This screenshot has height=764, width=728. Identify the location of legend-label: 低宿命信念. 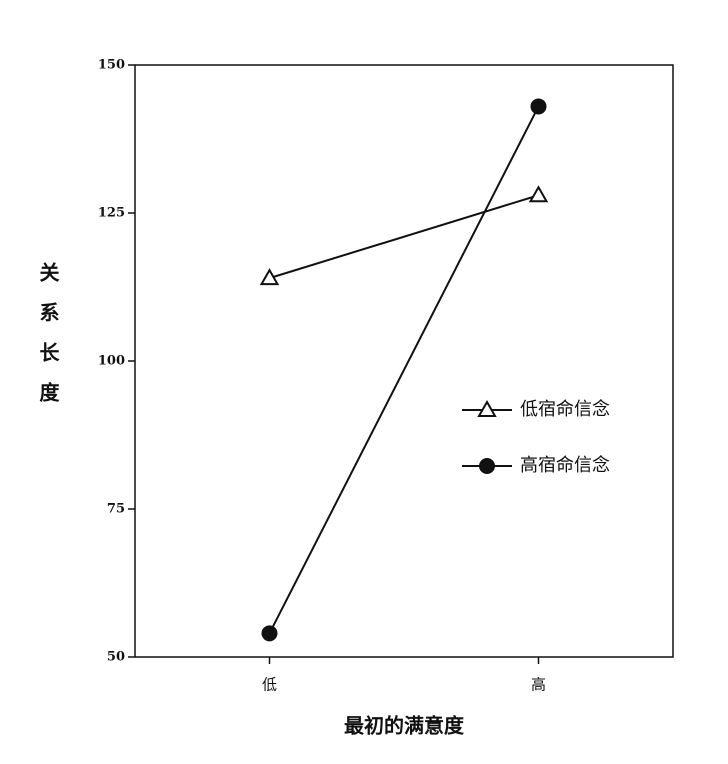
(565, 409).